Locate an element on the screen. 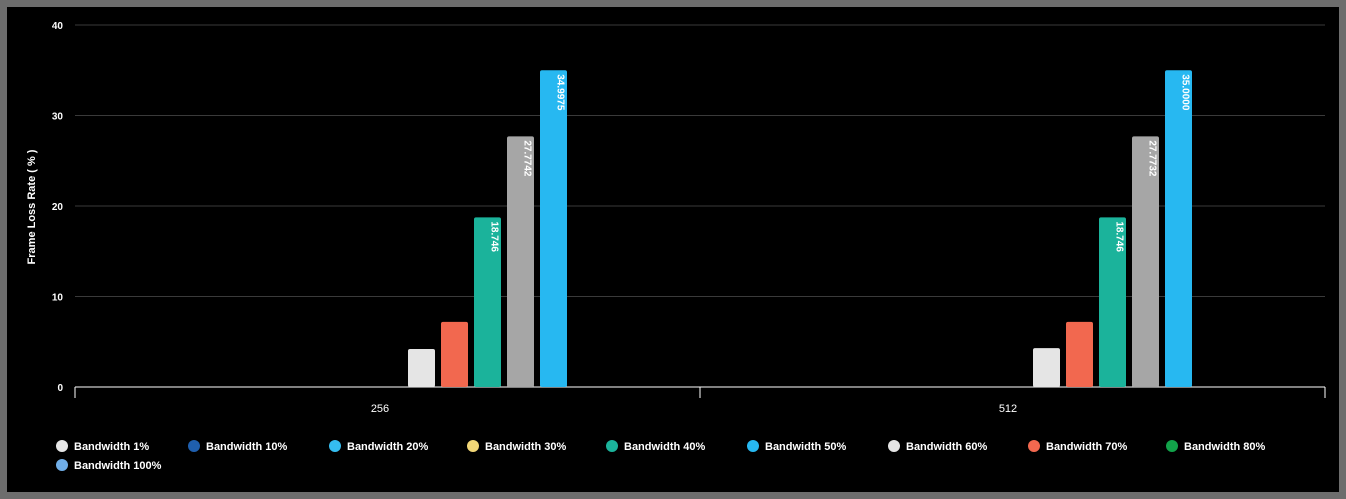 This screenshot has height=499, width=1346. bar-256-bandwidth-70- is located at coordinates (454, 354).